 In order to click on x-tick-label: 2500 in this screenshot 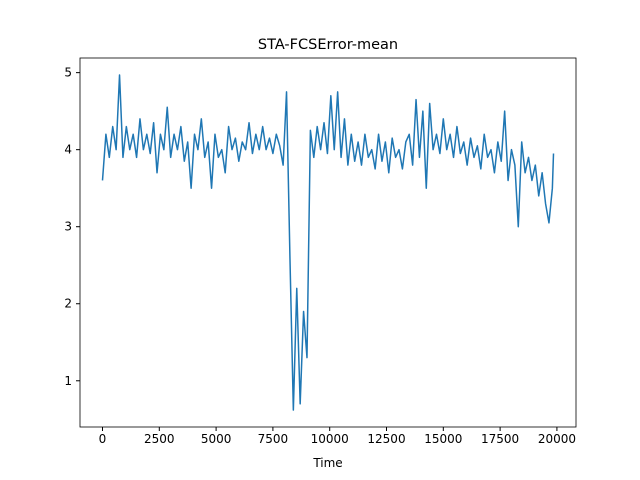, I will do `click(159, 439)`.